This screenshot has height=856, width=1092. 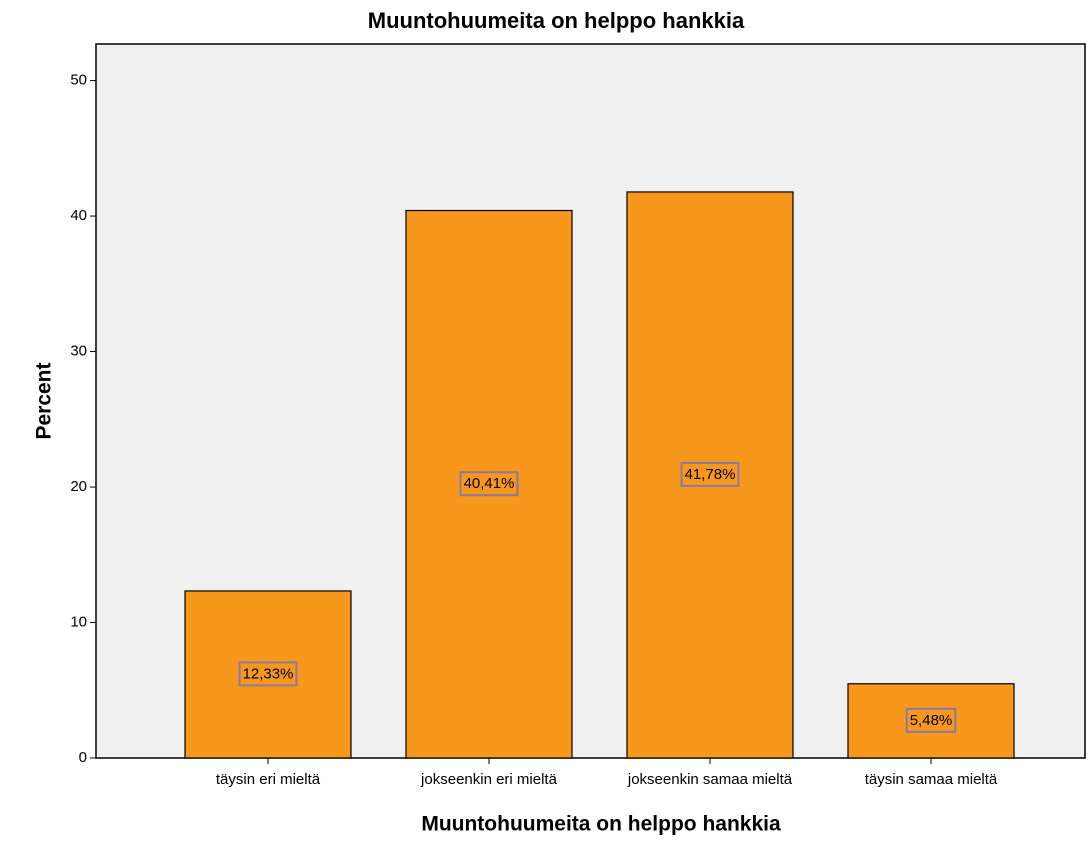 What do you see at coordinates (931, 779) in the screenshot?
I see `x-tick-label: täysin samaa mieltä` at bounding box center [931, 779].